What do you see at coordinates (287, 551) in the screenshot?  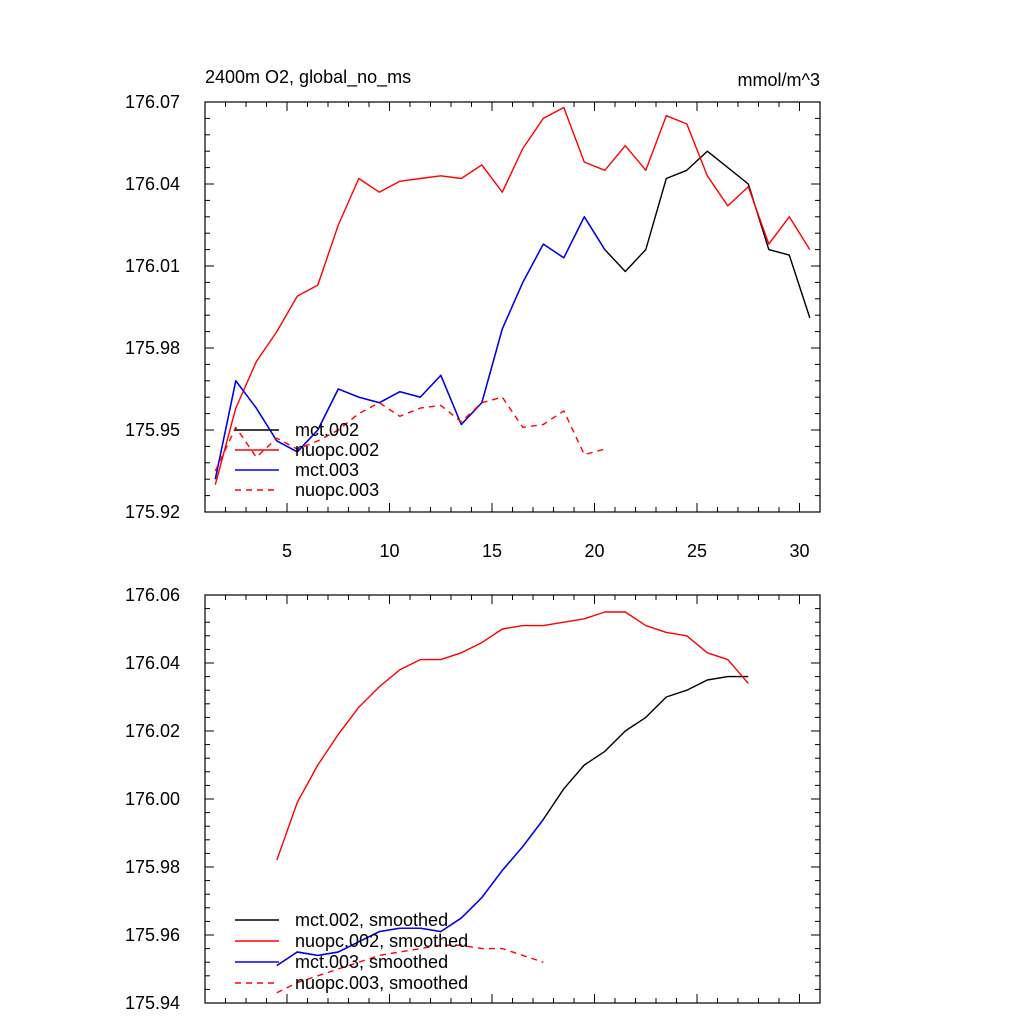 I see `x-tick-label: 5` at bounding box center [287, 551].